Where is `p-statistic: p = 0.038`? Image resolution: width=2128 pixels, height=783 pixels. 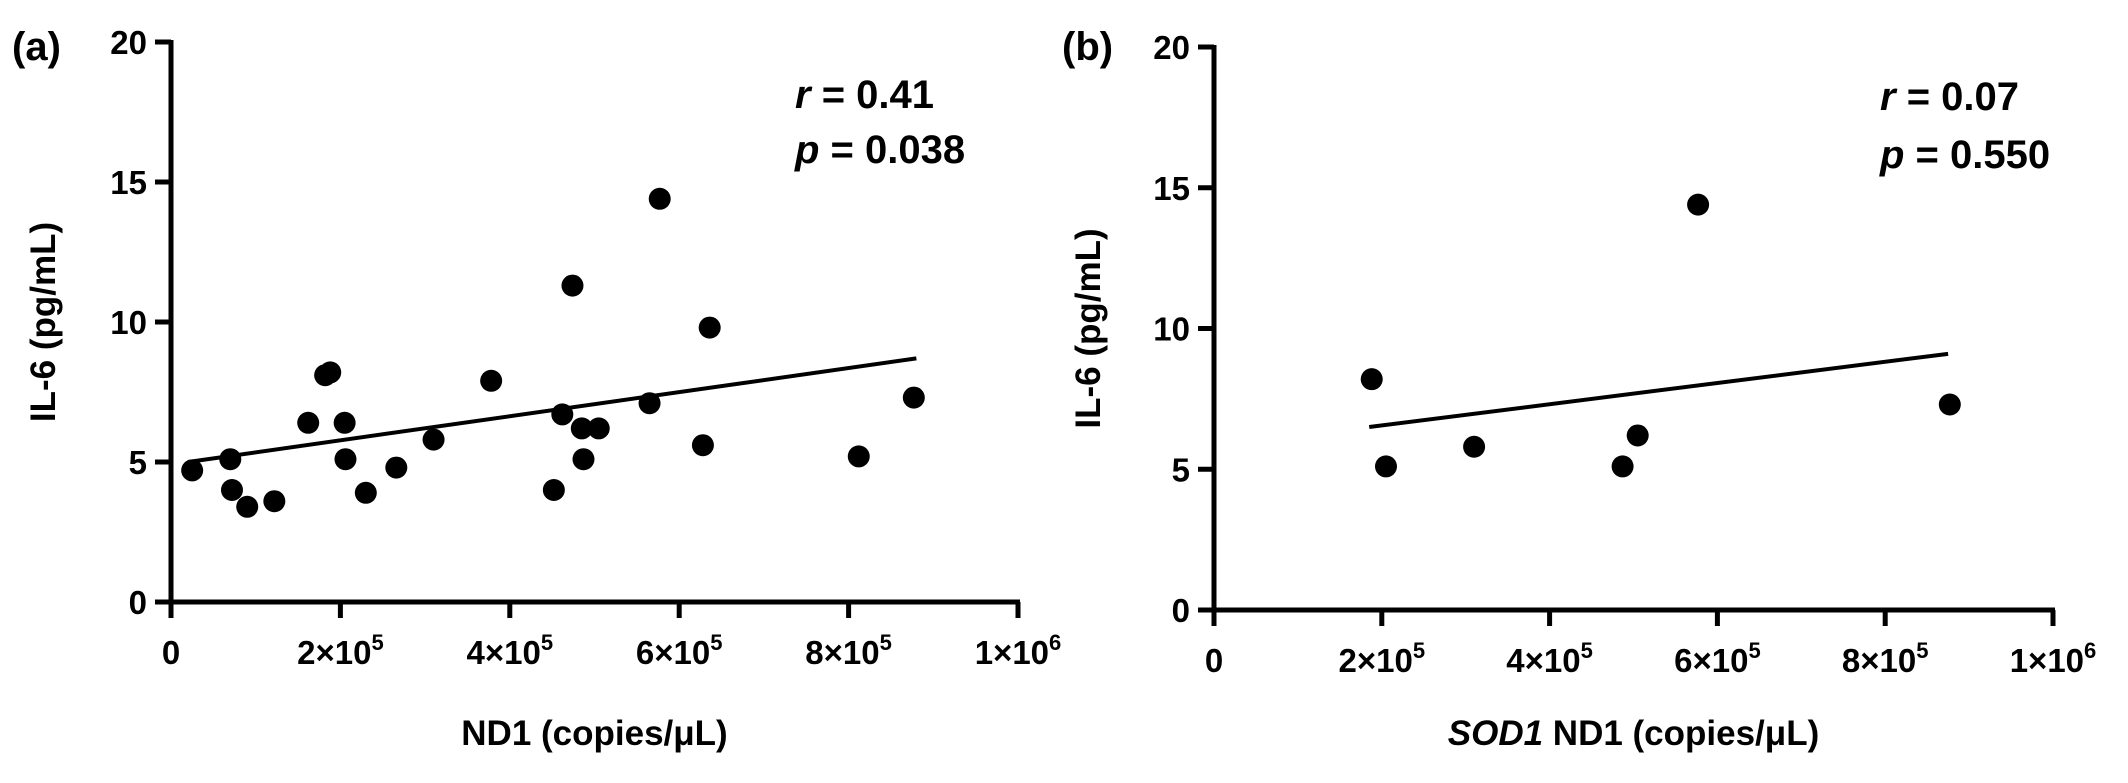
p-statistic: p = 0.038 is located at coordinates (879, 150).